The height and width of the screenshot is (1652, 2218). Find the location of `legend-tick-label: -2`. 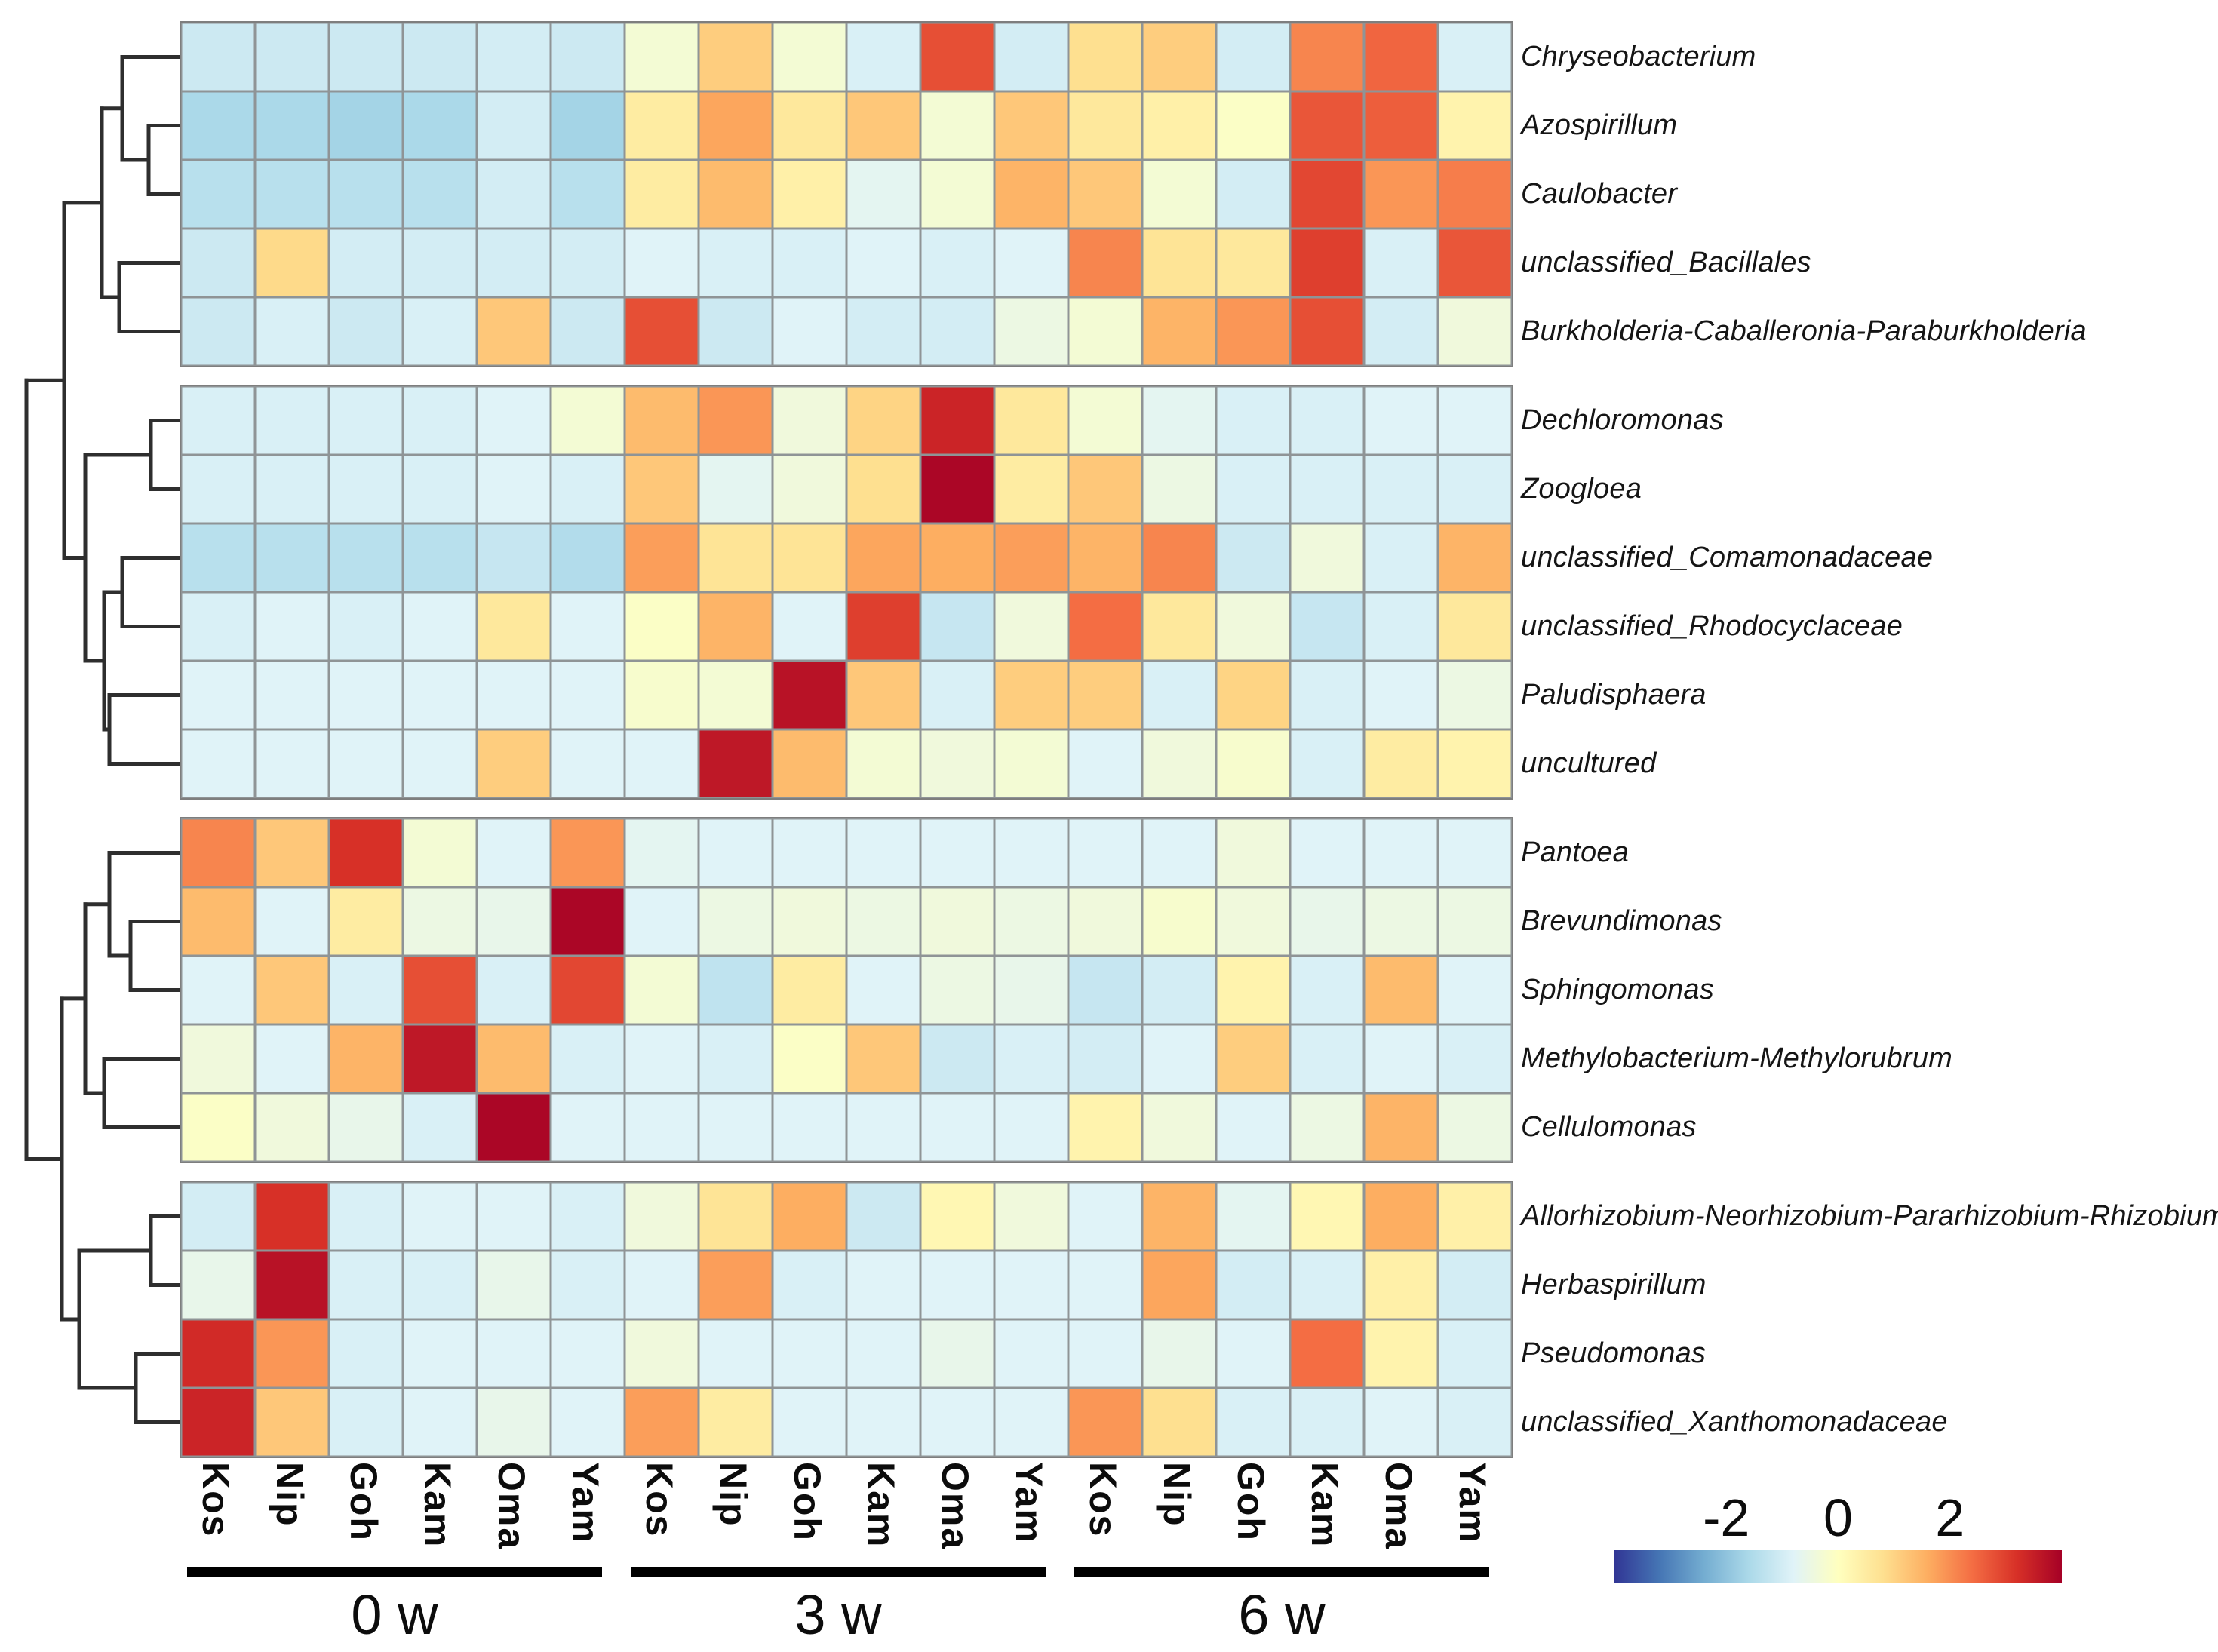

legend-tick-label: -2 is located at coordinates (1726, 1517).